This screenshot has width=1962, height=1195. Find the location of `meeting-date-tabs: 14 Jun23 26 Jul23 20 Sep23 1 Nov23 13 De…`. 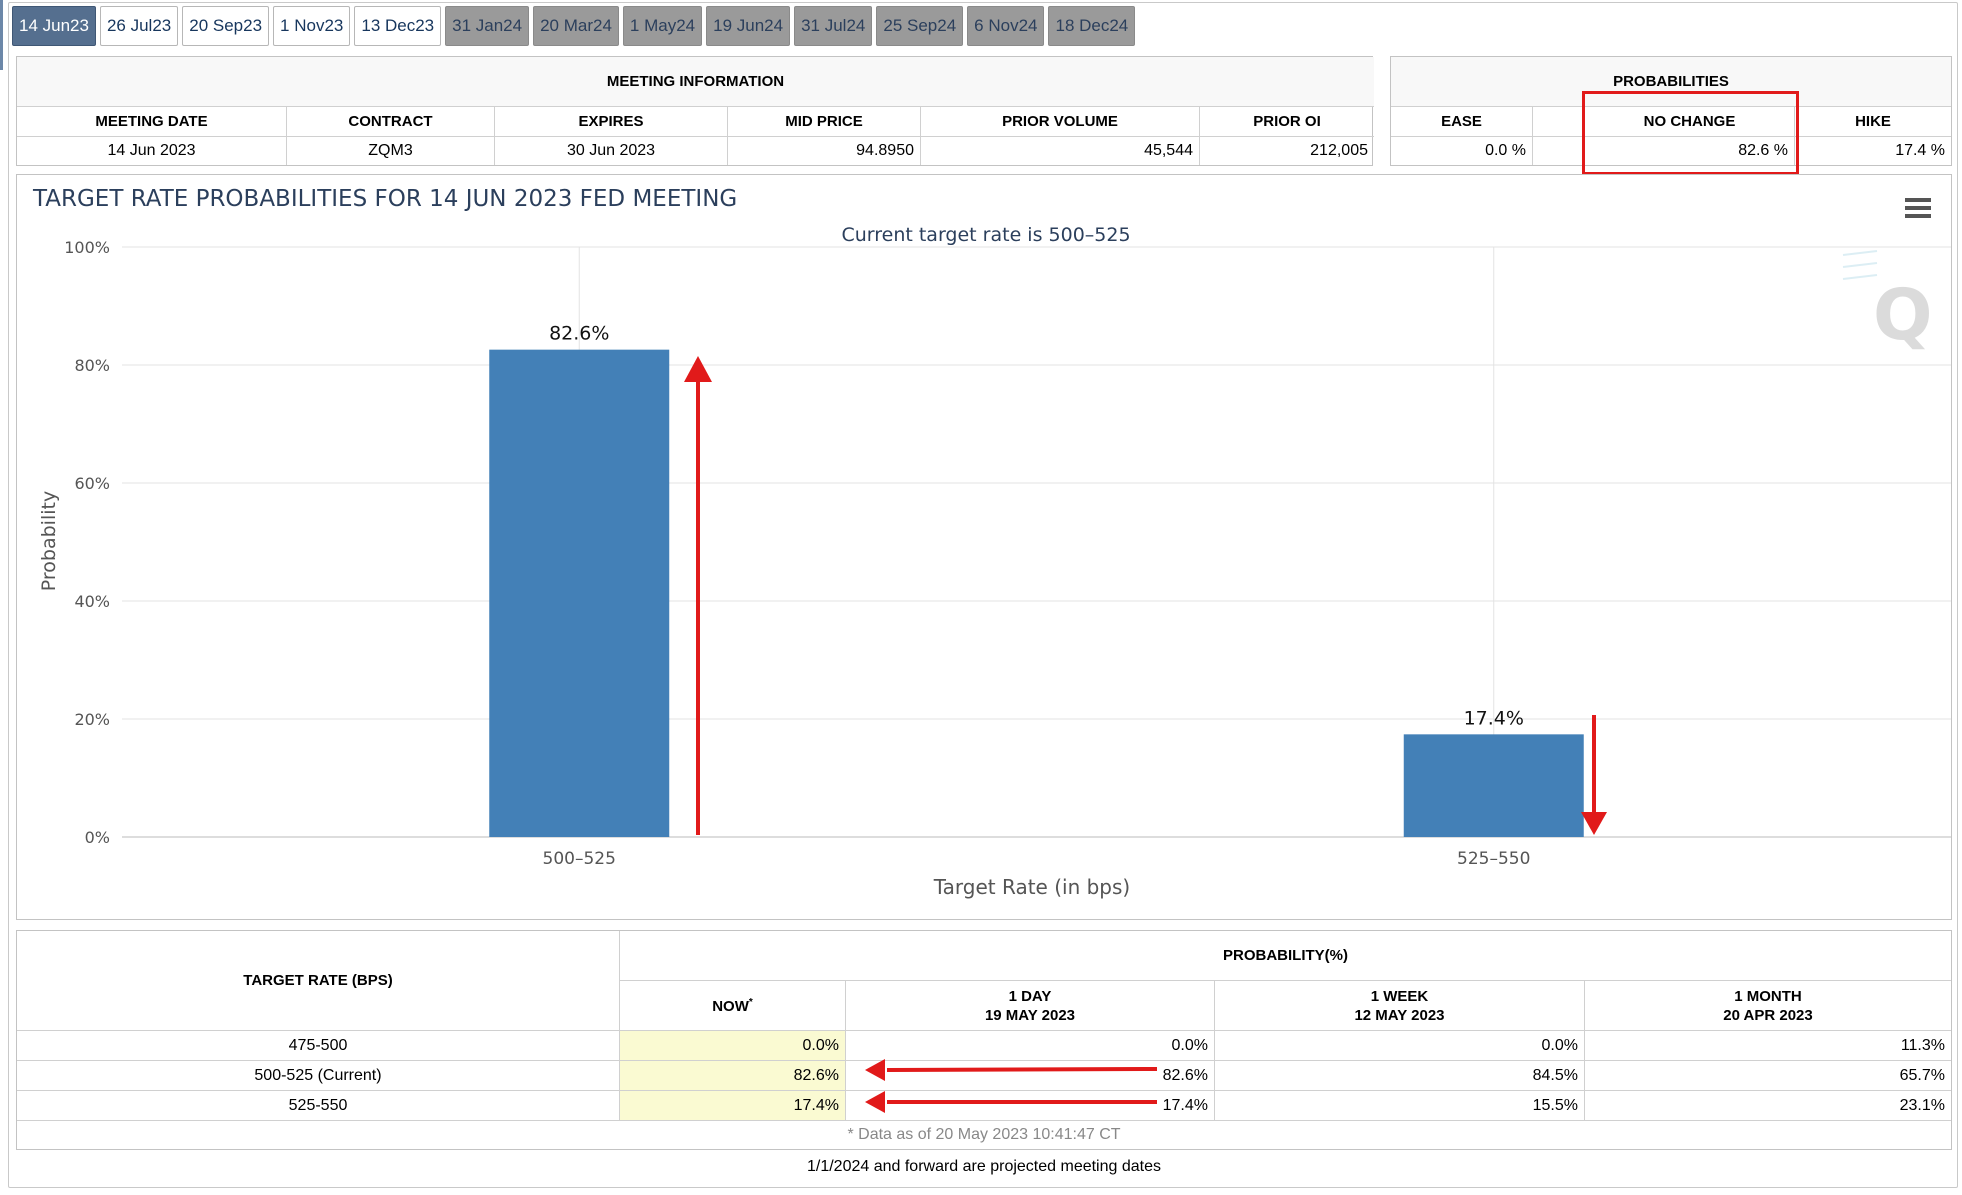

meeting-date-tabs: 14 Jun23 26 Jul23 20 Sep23 1 Nov23 13 De… is located at coordinates (574, 26).